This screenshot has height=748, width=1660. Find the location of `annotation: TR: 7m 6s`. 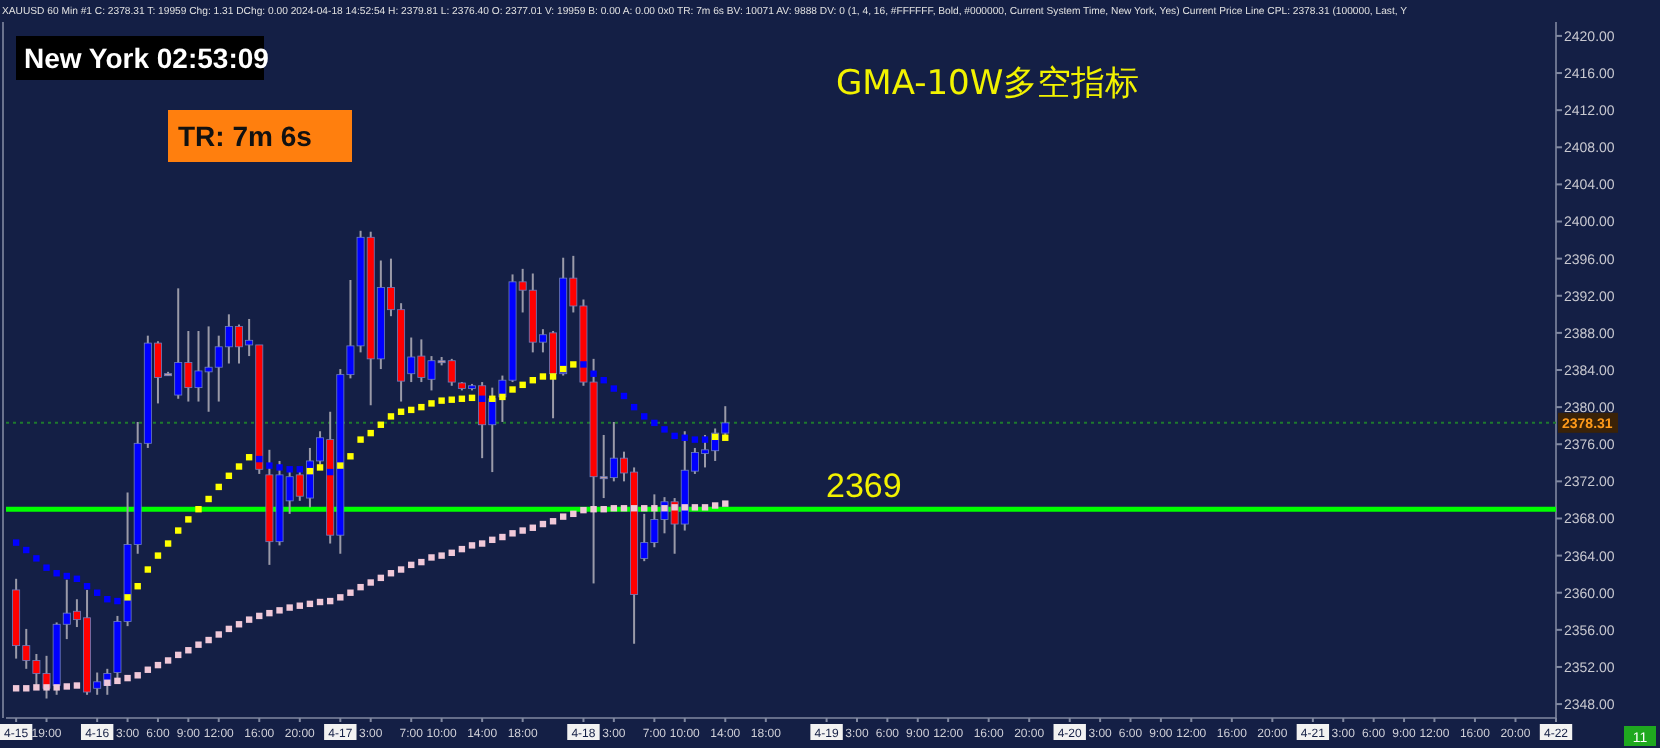

annotation: TR: 7m 6s is located at coordinates (245, 136).